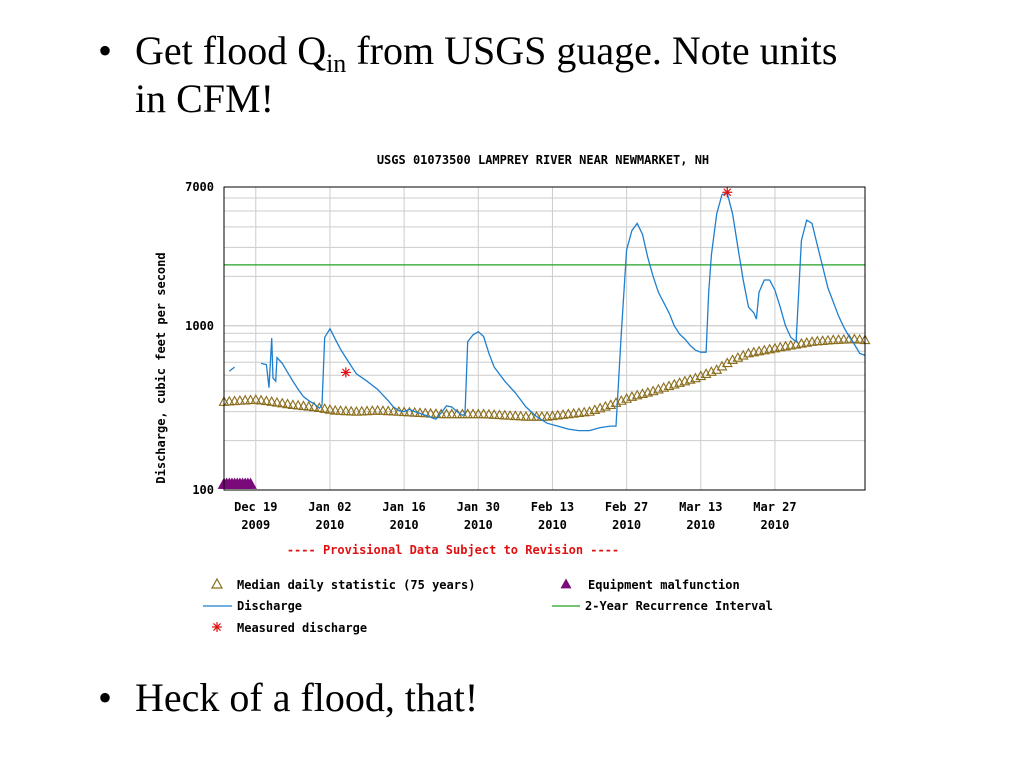 The width and height of the screenshot is (1024, 768). I want to click on x-tick-label-year: 2009, so click(255, 525).